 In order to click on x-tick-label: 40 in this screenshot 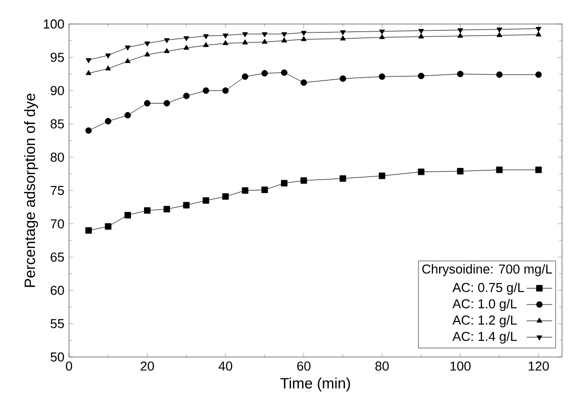, I will do `click(225, 366)`.